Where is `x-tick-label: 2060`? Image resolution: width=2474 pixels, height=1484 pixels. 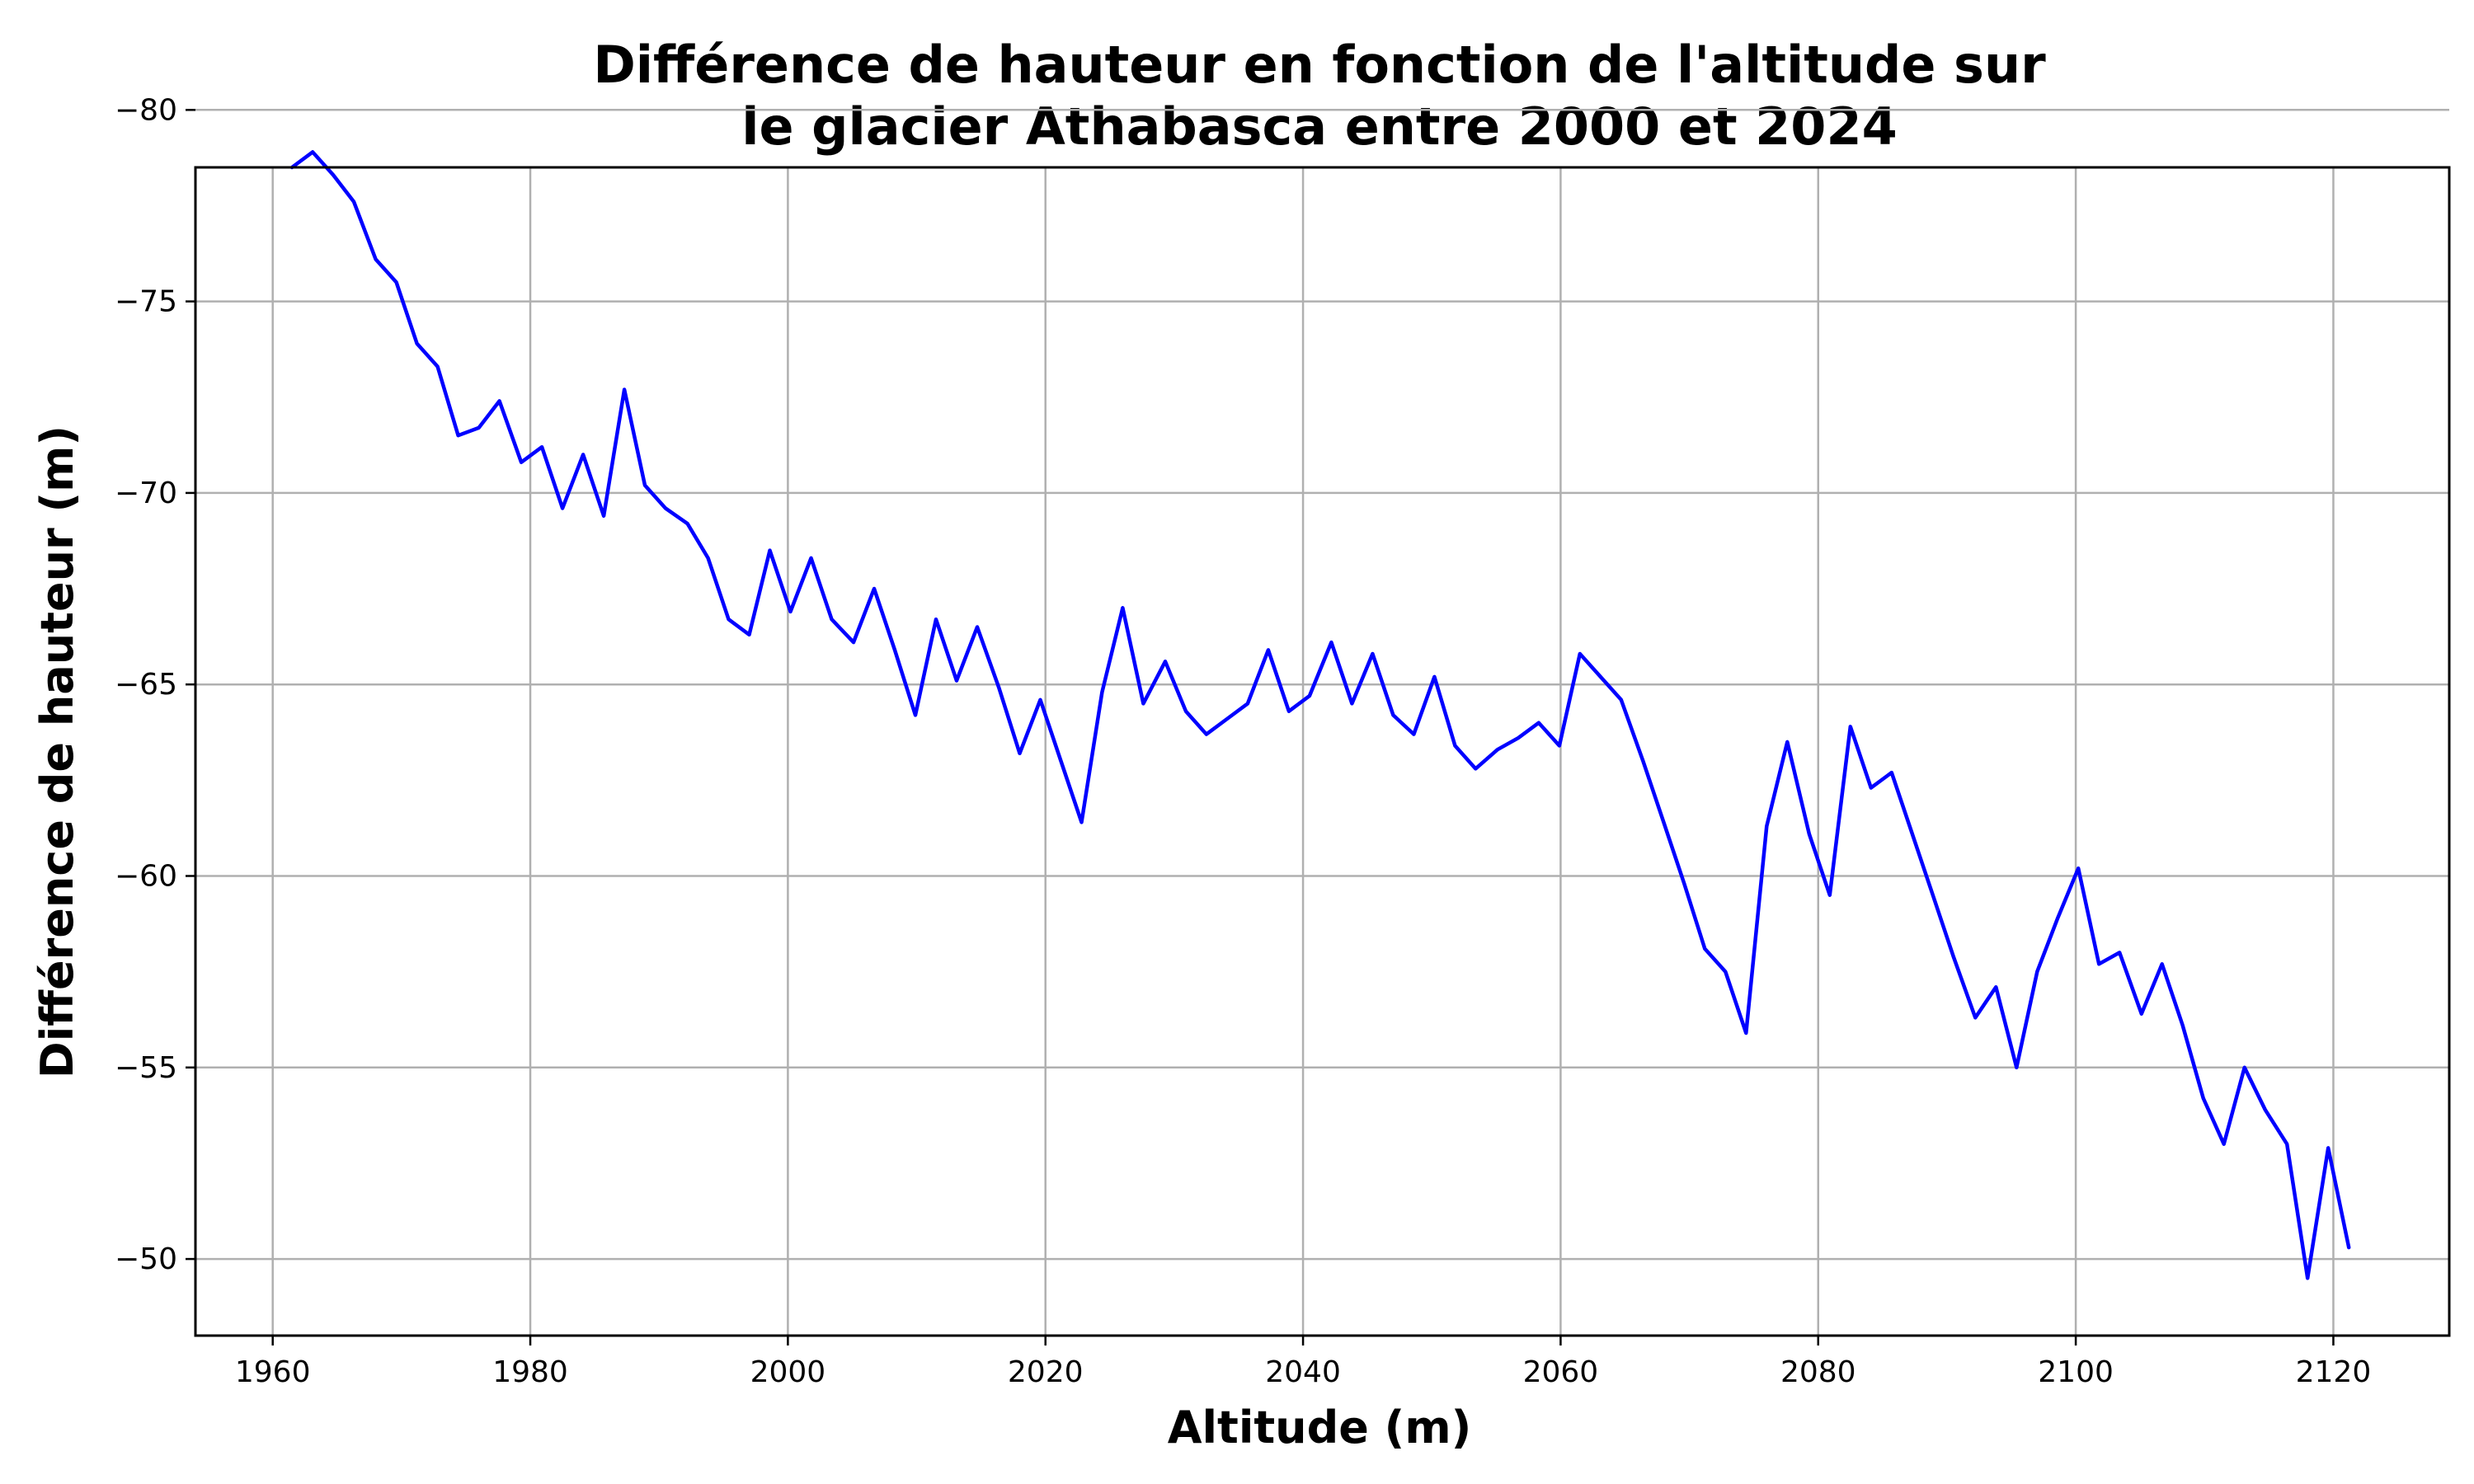 x-tick-label: 2060 is located at coordinates (1561, 1372).